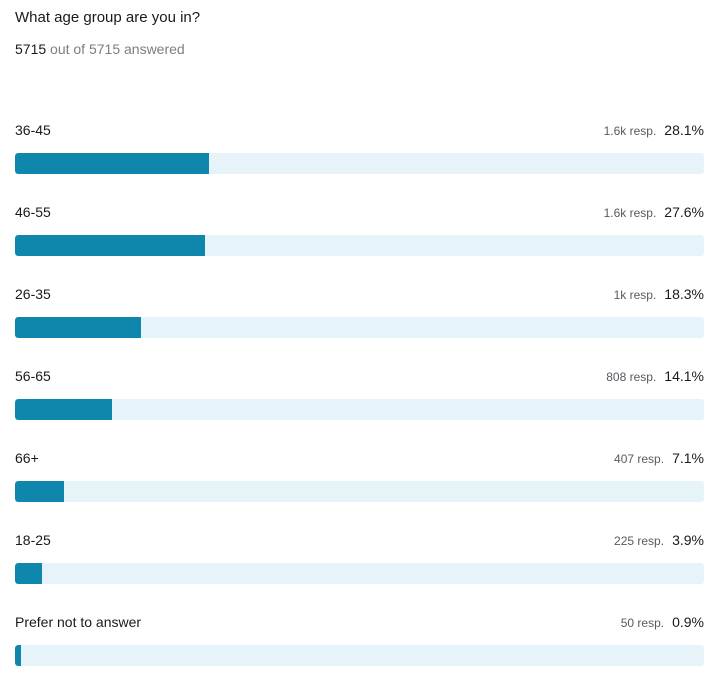 The height and width of the screenshot is (694, 728). What do you see at coordinates (688, 540) in the screenshot?
I see `percent-label: 3.9%` at bounding box center [688, 540].